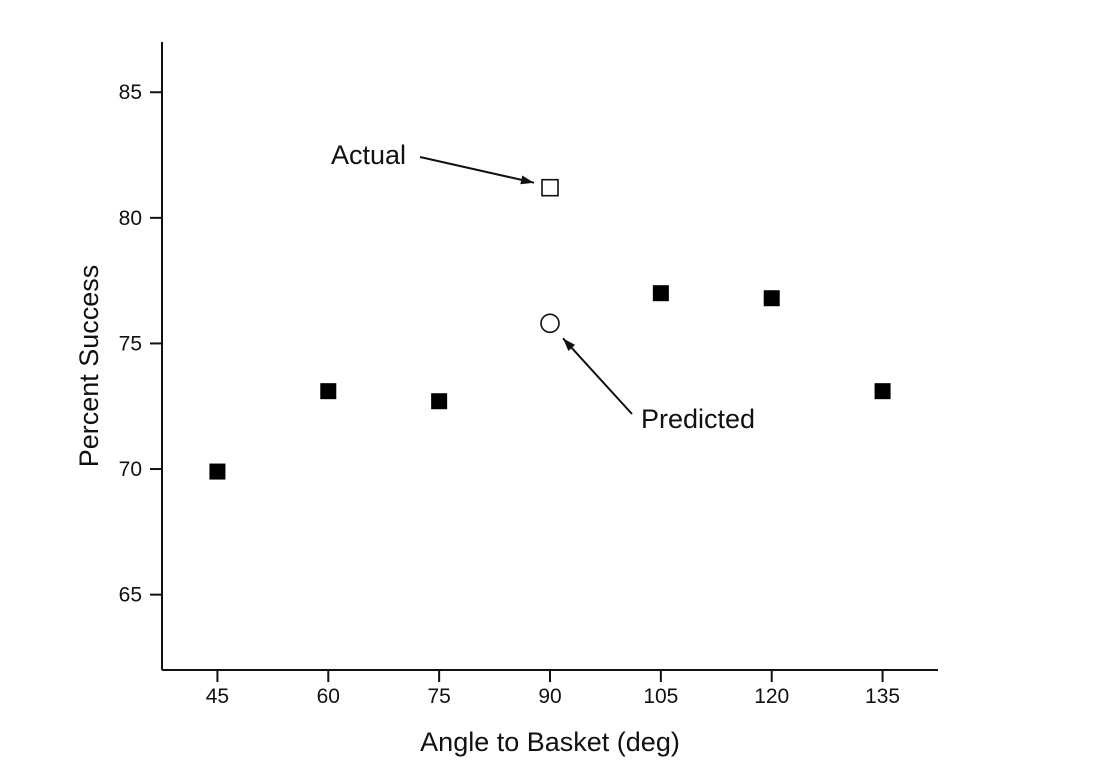 Image resolution: width=1108 pixels, height=776 pixels. What do you see at coordinates (217, 696) in the screenshot?
I see `x-tick-label: 45` at bounding box center [217, 696].